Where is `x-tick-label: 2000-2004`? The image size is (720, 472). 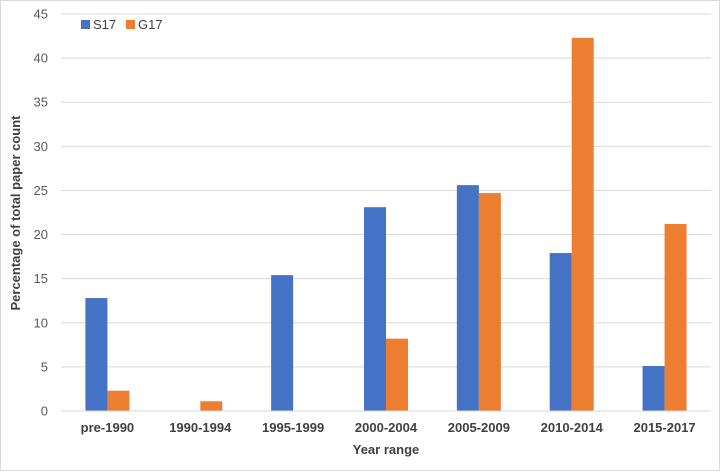 x-tick-label: 2000-2004 is located at coordinates (386, 427).